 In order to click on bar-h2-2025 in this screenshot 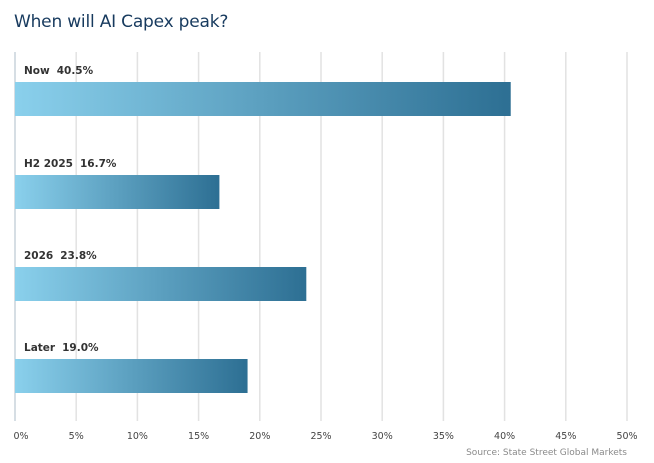, I will do `click(117, 192)`.